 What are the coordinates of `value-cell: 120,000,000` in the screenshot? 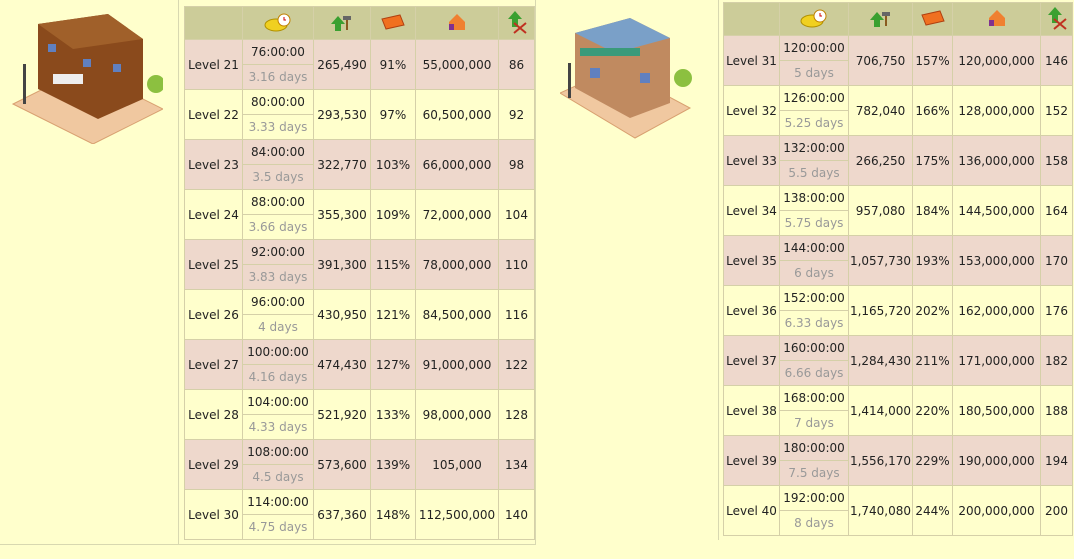 It's located at (996, 60).